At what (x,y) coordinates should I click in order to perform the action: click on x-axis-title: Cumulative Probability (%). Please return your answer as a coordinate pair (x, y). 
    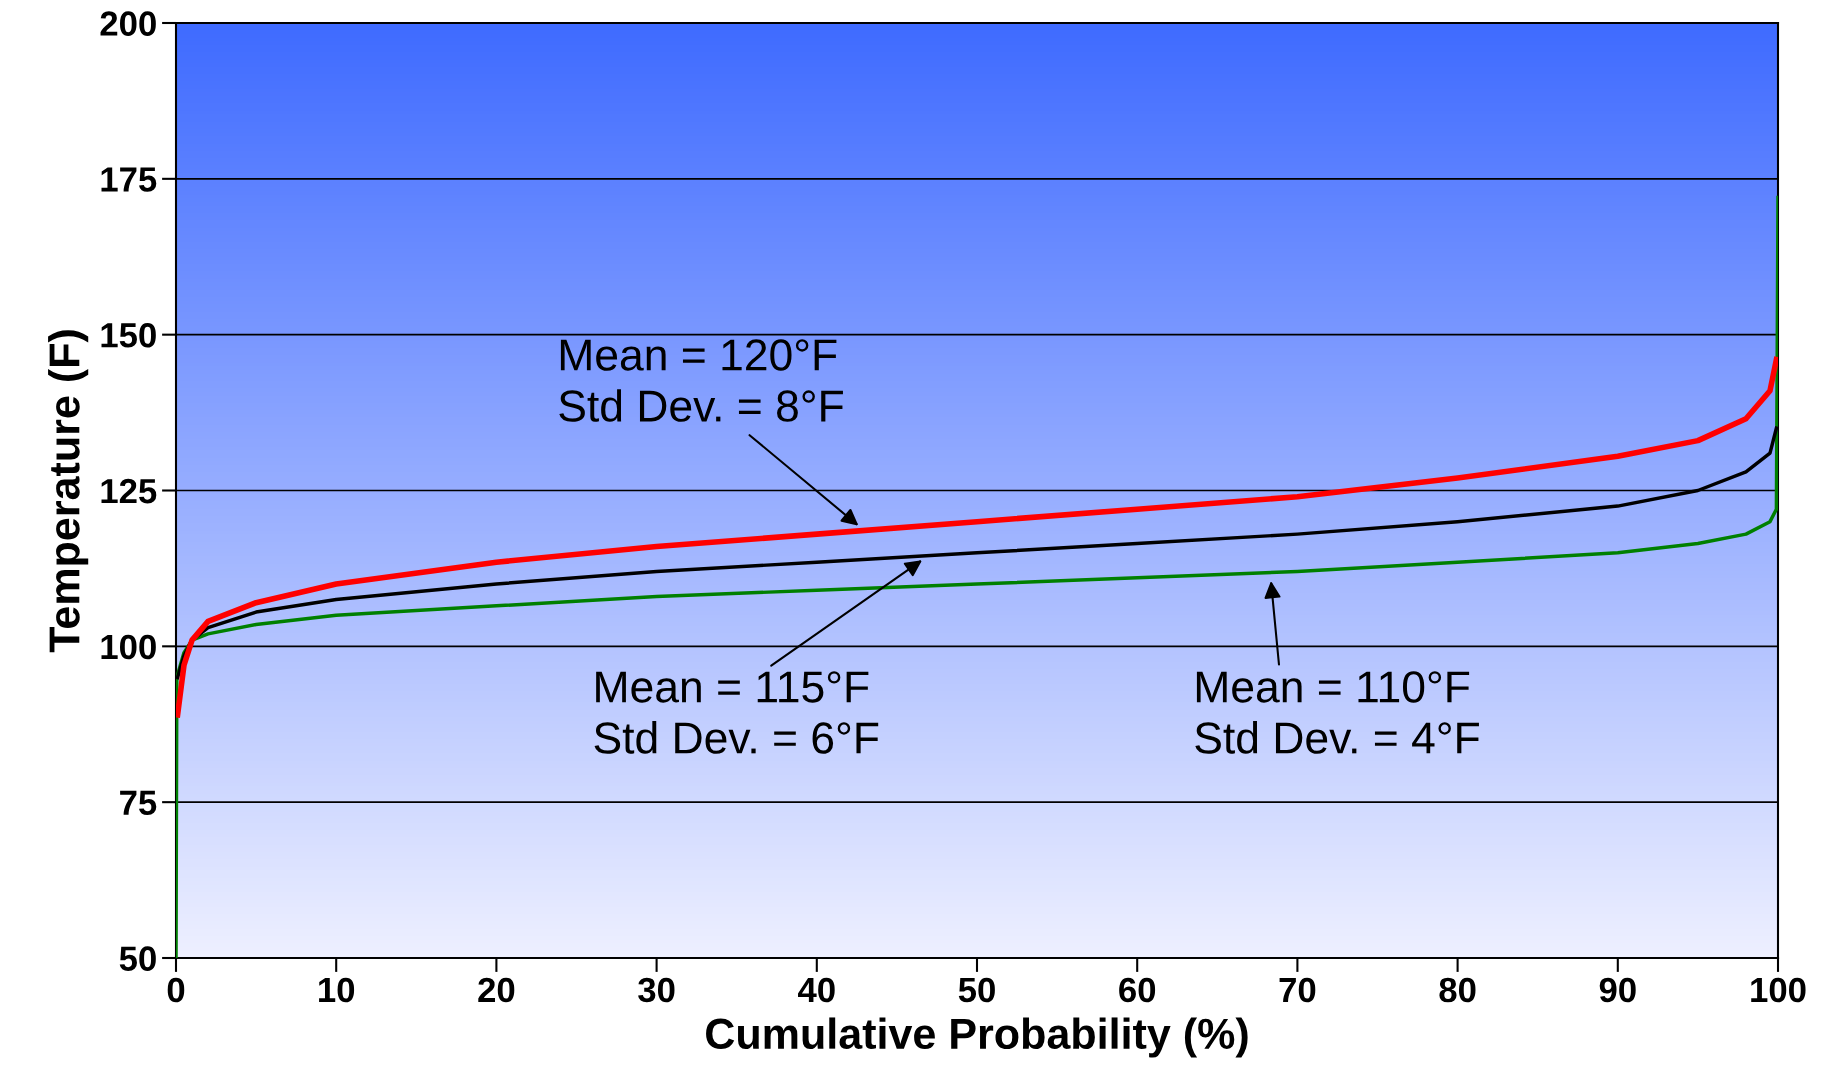
    Looking at the image, I should click on (977, 1037).